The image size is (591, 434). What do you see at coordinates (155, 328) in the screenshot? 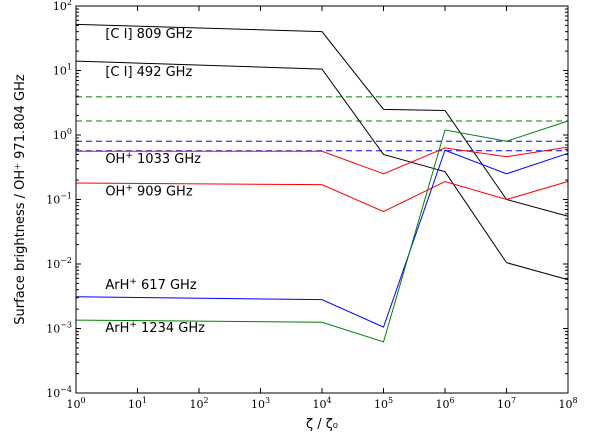
I see `series-annotation: ArH+ 1234 GHz` at bounding box center [155, 328].